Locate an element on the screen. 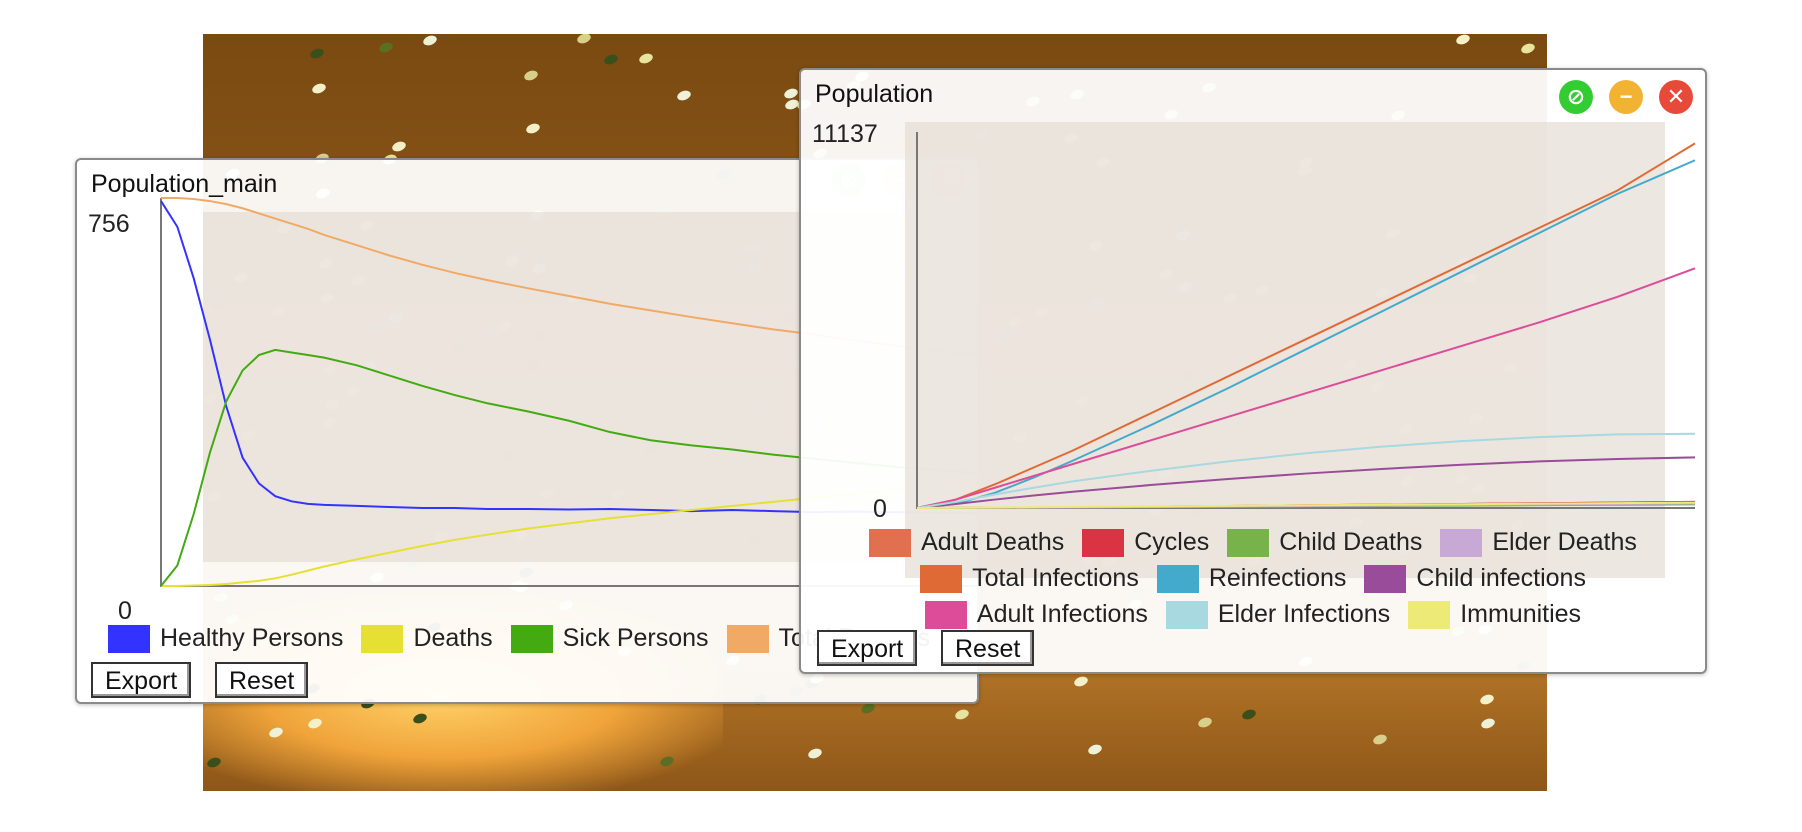 Image resolution: width=1802 pixels, height=832 pixels. legend-label: Deaths is located at coordinates (453, 638).